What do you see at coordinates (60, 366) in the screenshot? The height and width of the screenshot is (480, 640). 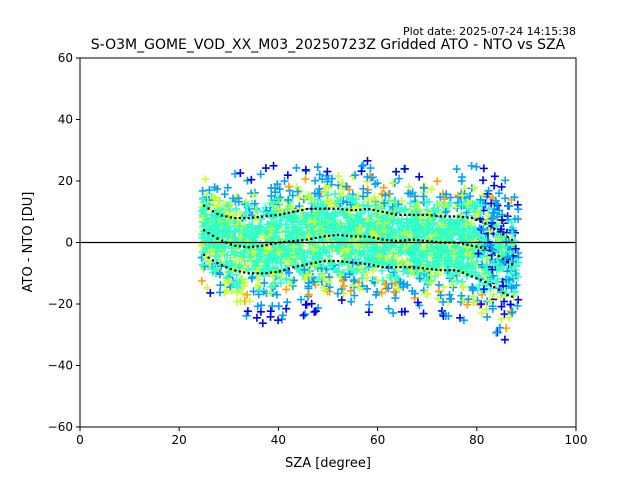 I see `y-tick-label: −40` at bounding box center [60, 366].